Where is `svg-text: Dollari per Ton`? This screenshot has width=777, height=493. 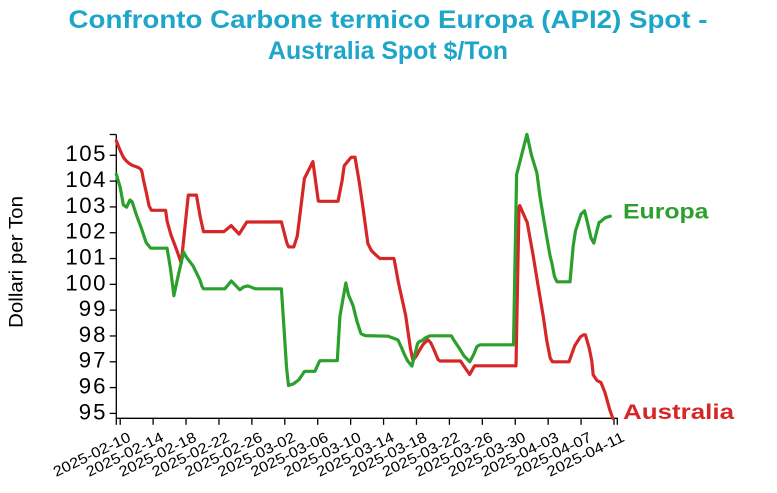 svg-text: Dollari per Ton is located at coordinates (16, 262).